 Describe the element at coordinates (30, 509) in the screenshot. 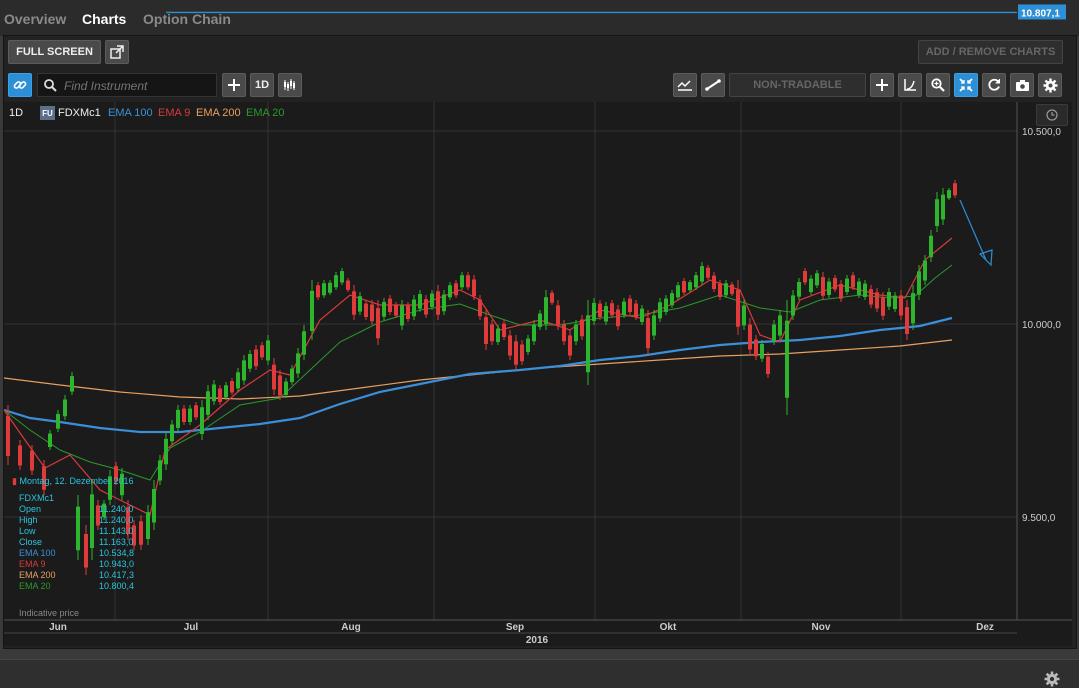

I see `info-row-label: Open` at that location.